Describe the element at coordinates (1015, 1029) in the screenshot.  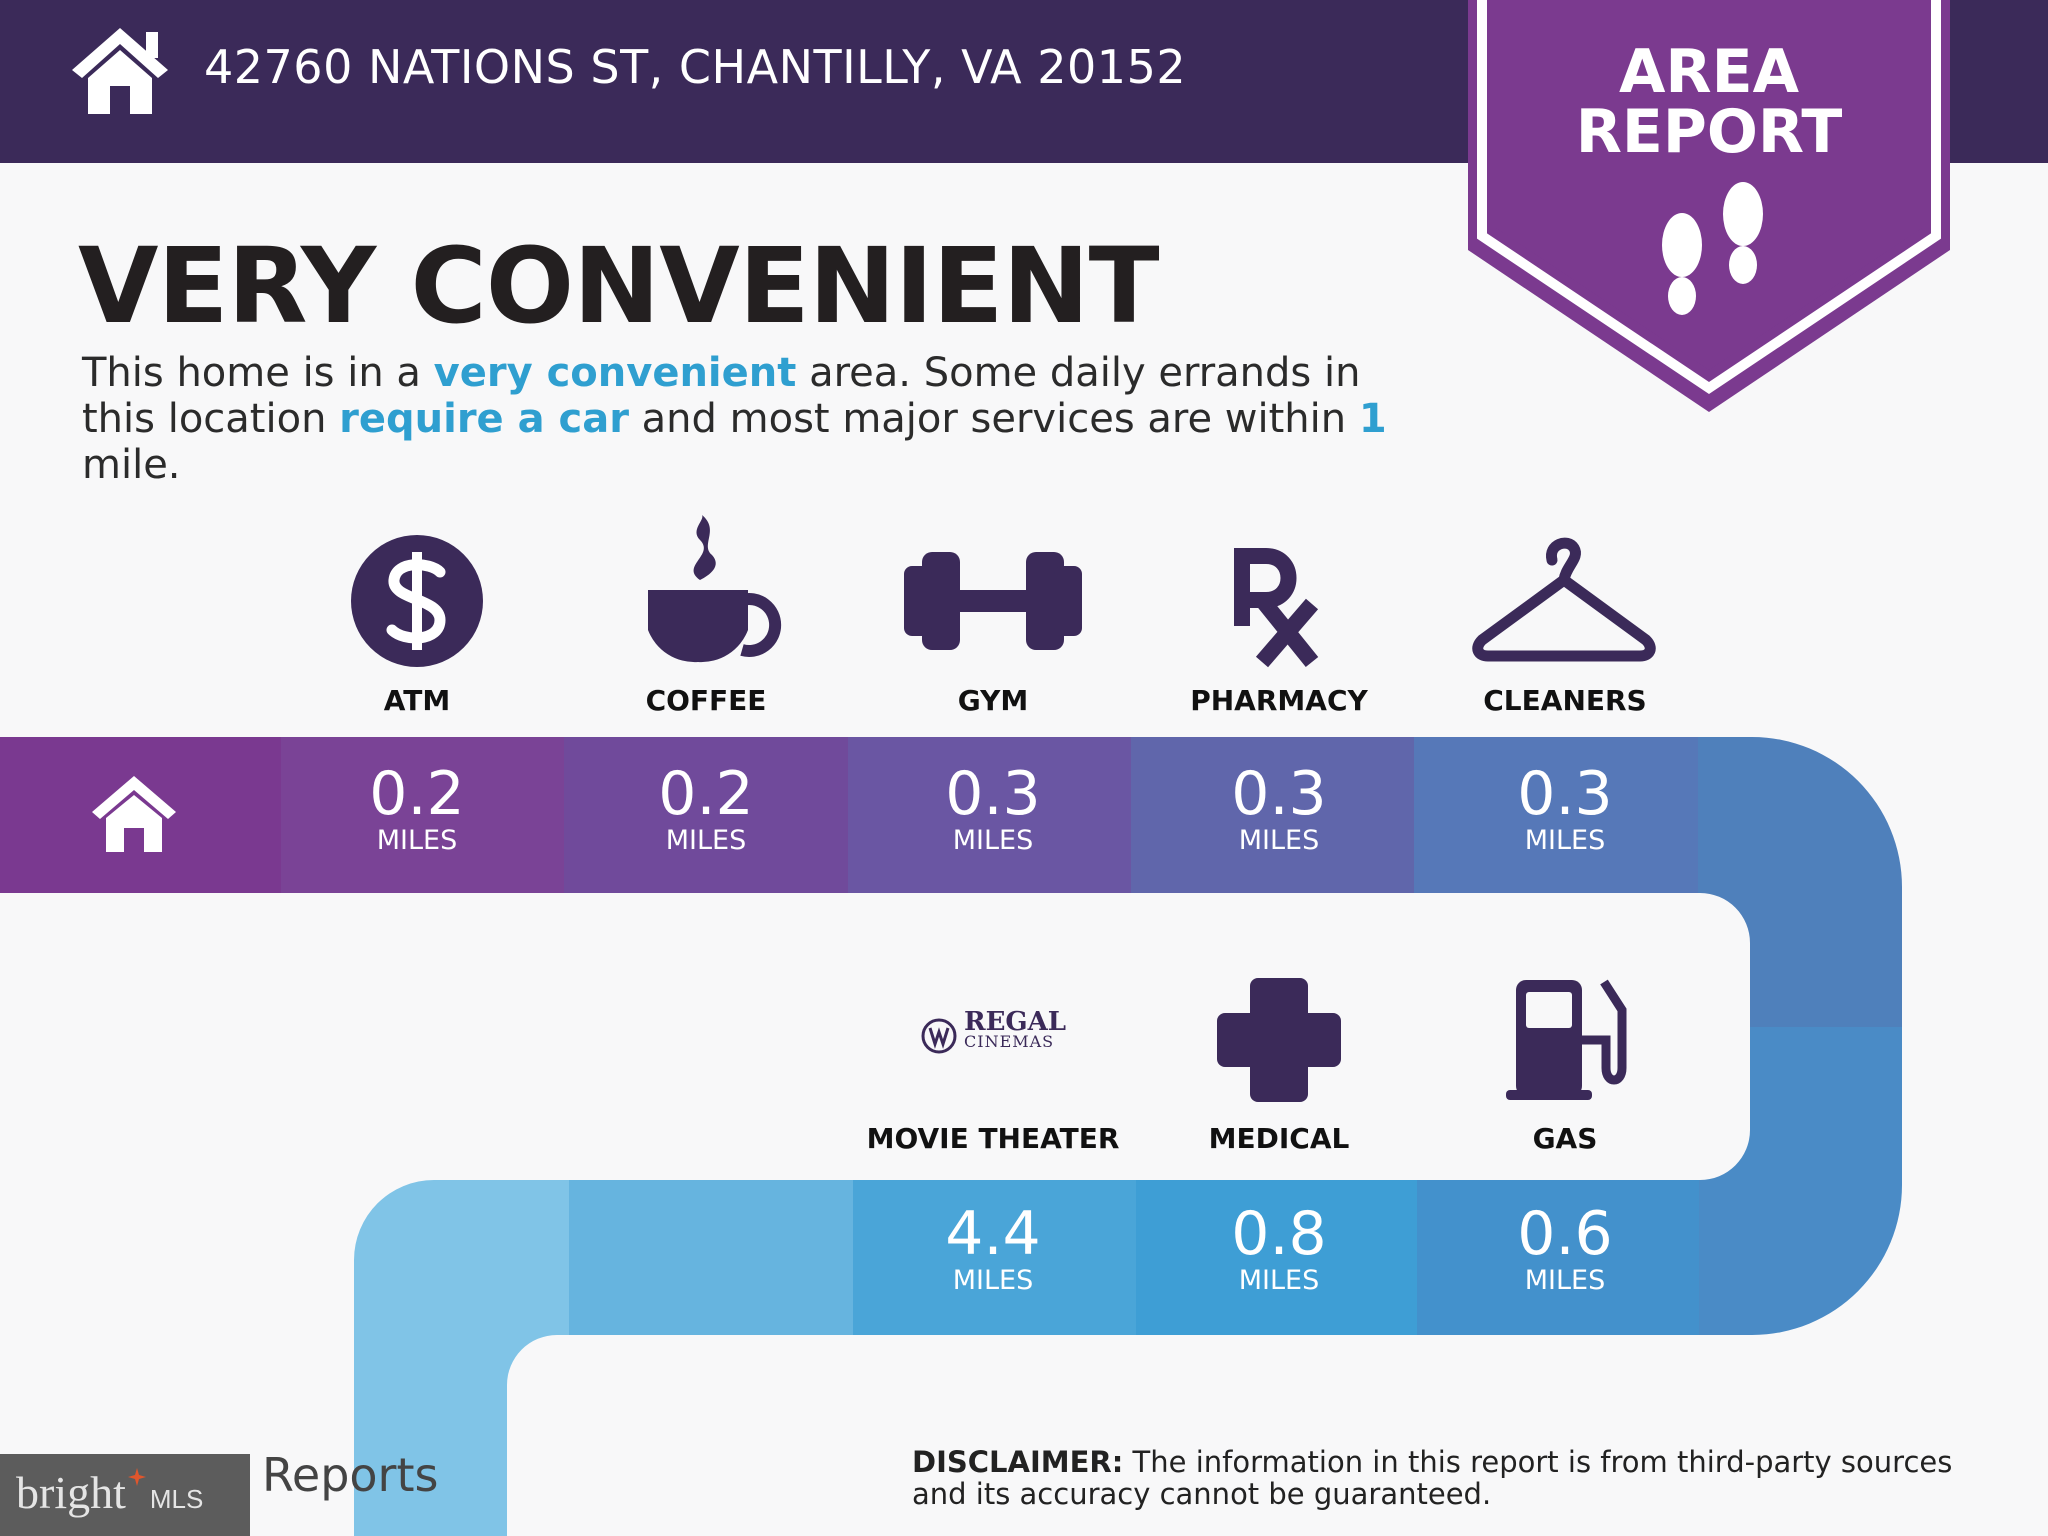
I see `regal-cinemas-logo-text: REGAL CINEMAS` at that location.